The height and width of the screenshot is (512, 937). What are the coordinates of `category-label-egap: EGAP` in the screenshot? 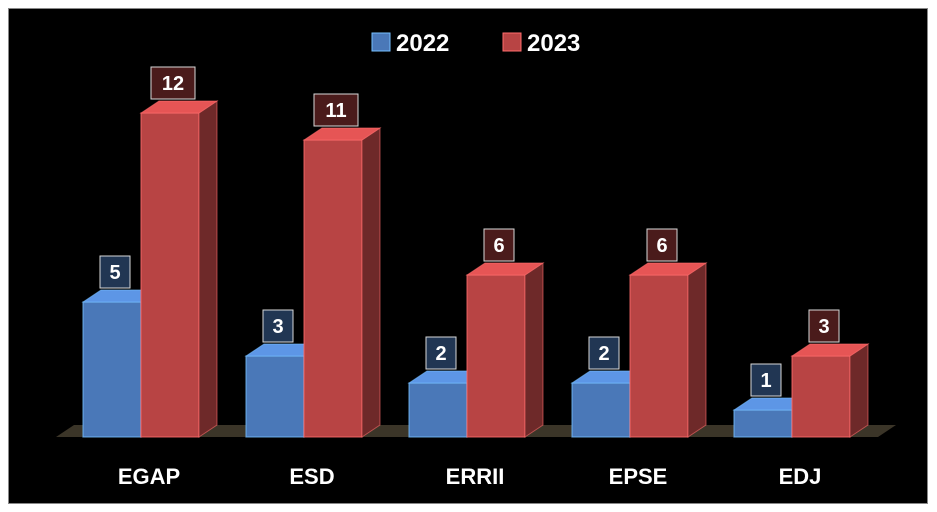 It's located at (149, 476).